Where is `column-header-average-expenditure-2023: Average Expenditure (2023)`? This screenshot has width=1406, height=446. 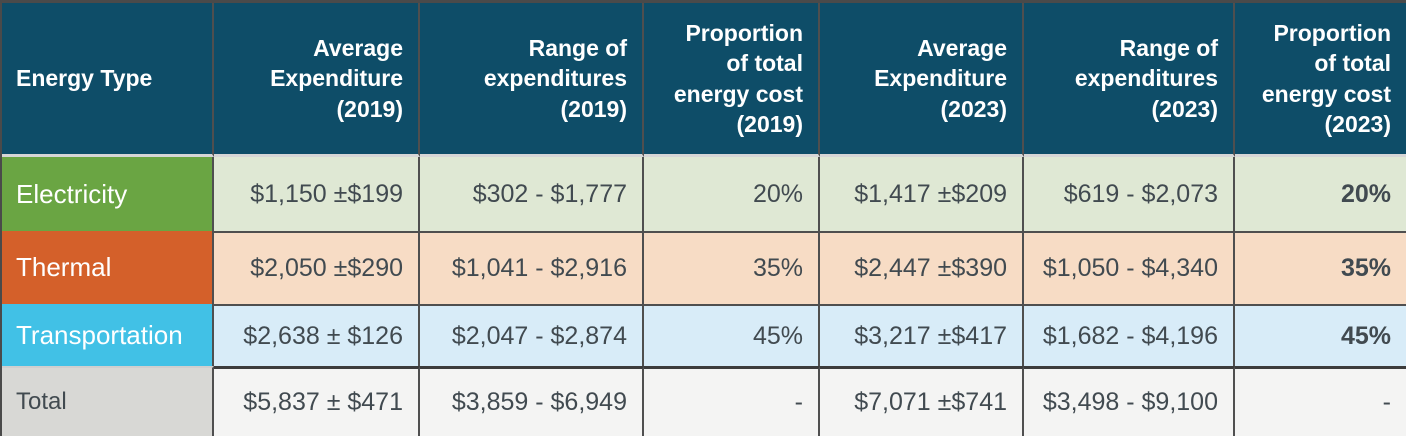
column-header-average-expenditure-2023: Average Expenditure (2023) is located at coordinates (922, 80).